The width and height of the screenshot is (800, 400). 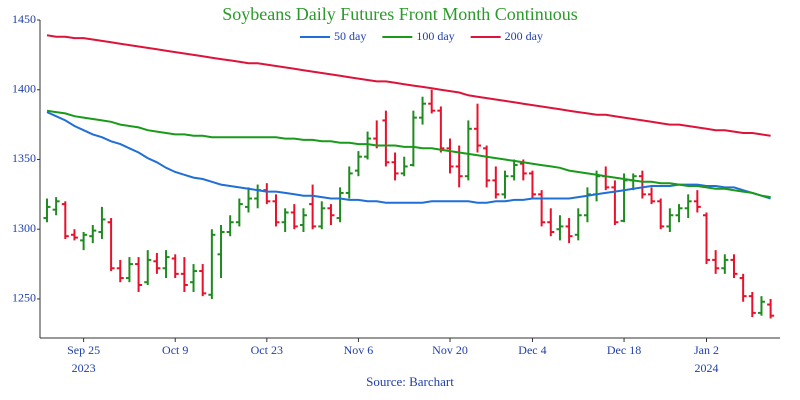 What do you see at coordinates (24, 298) in the screenshot?
I see `y-tick-label: 1250` at bounding box center [24, 298].